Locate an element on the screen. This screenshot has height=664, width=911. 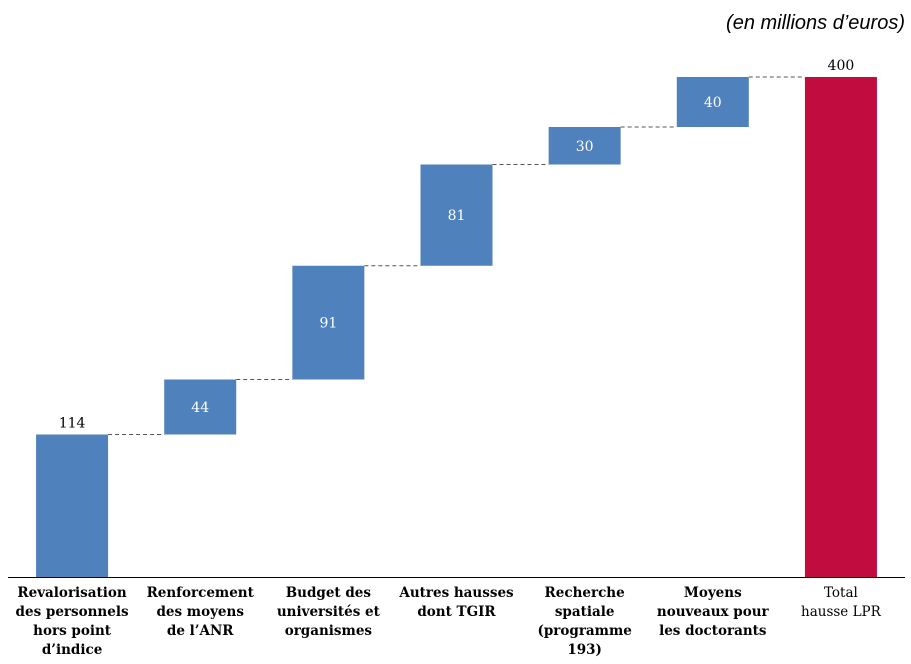
category-label-3: Budget des universités et organismes is located at coordinates (329, 612).